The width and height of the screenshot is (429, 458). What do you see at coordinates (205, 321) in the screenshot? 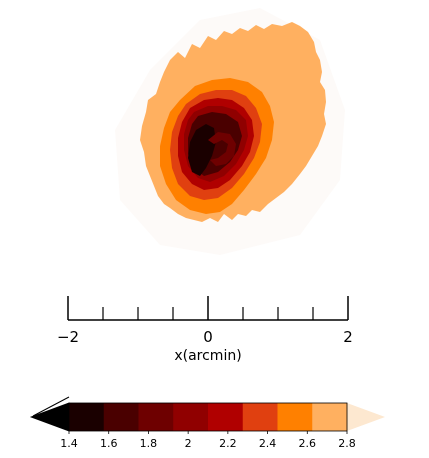
I see `x-axis: −2 0 2` at bounding box center [205, 321].